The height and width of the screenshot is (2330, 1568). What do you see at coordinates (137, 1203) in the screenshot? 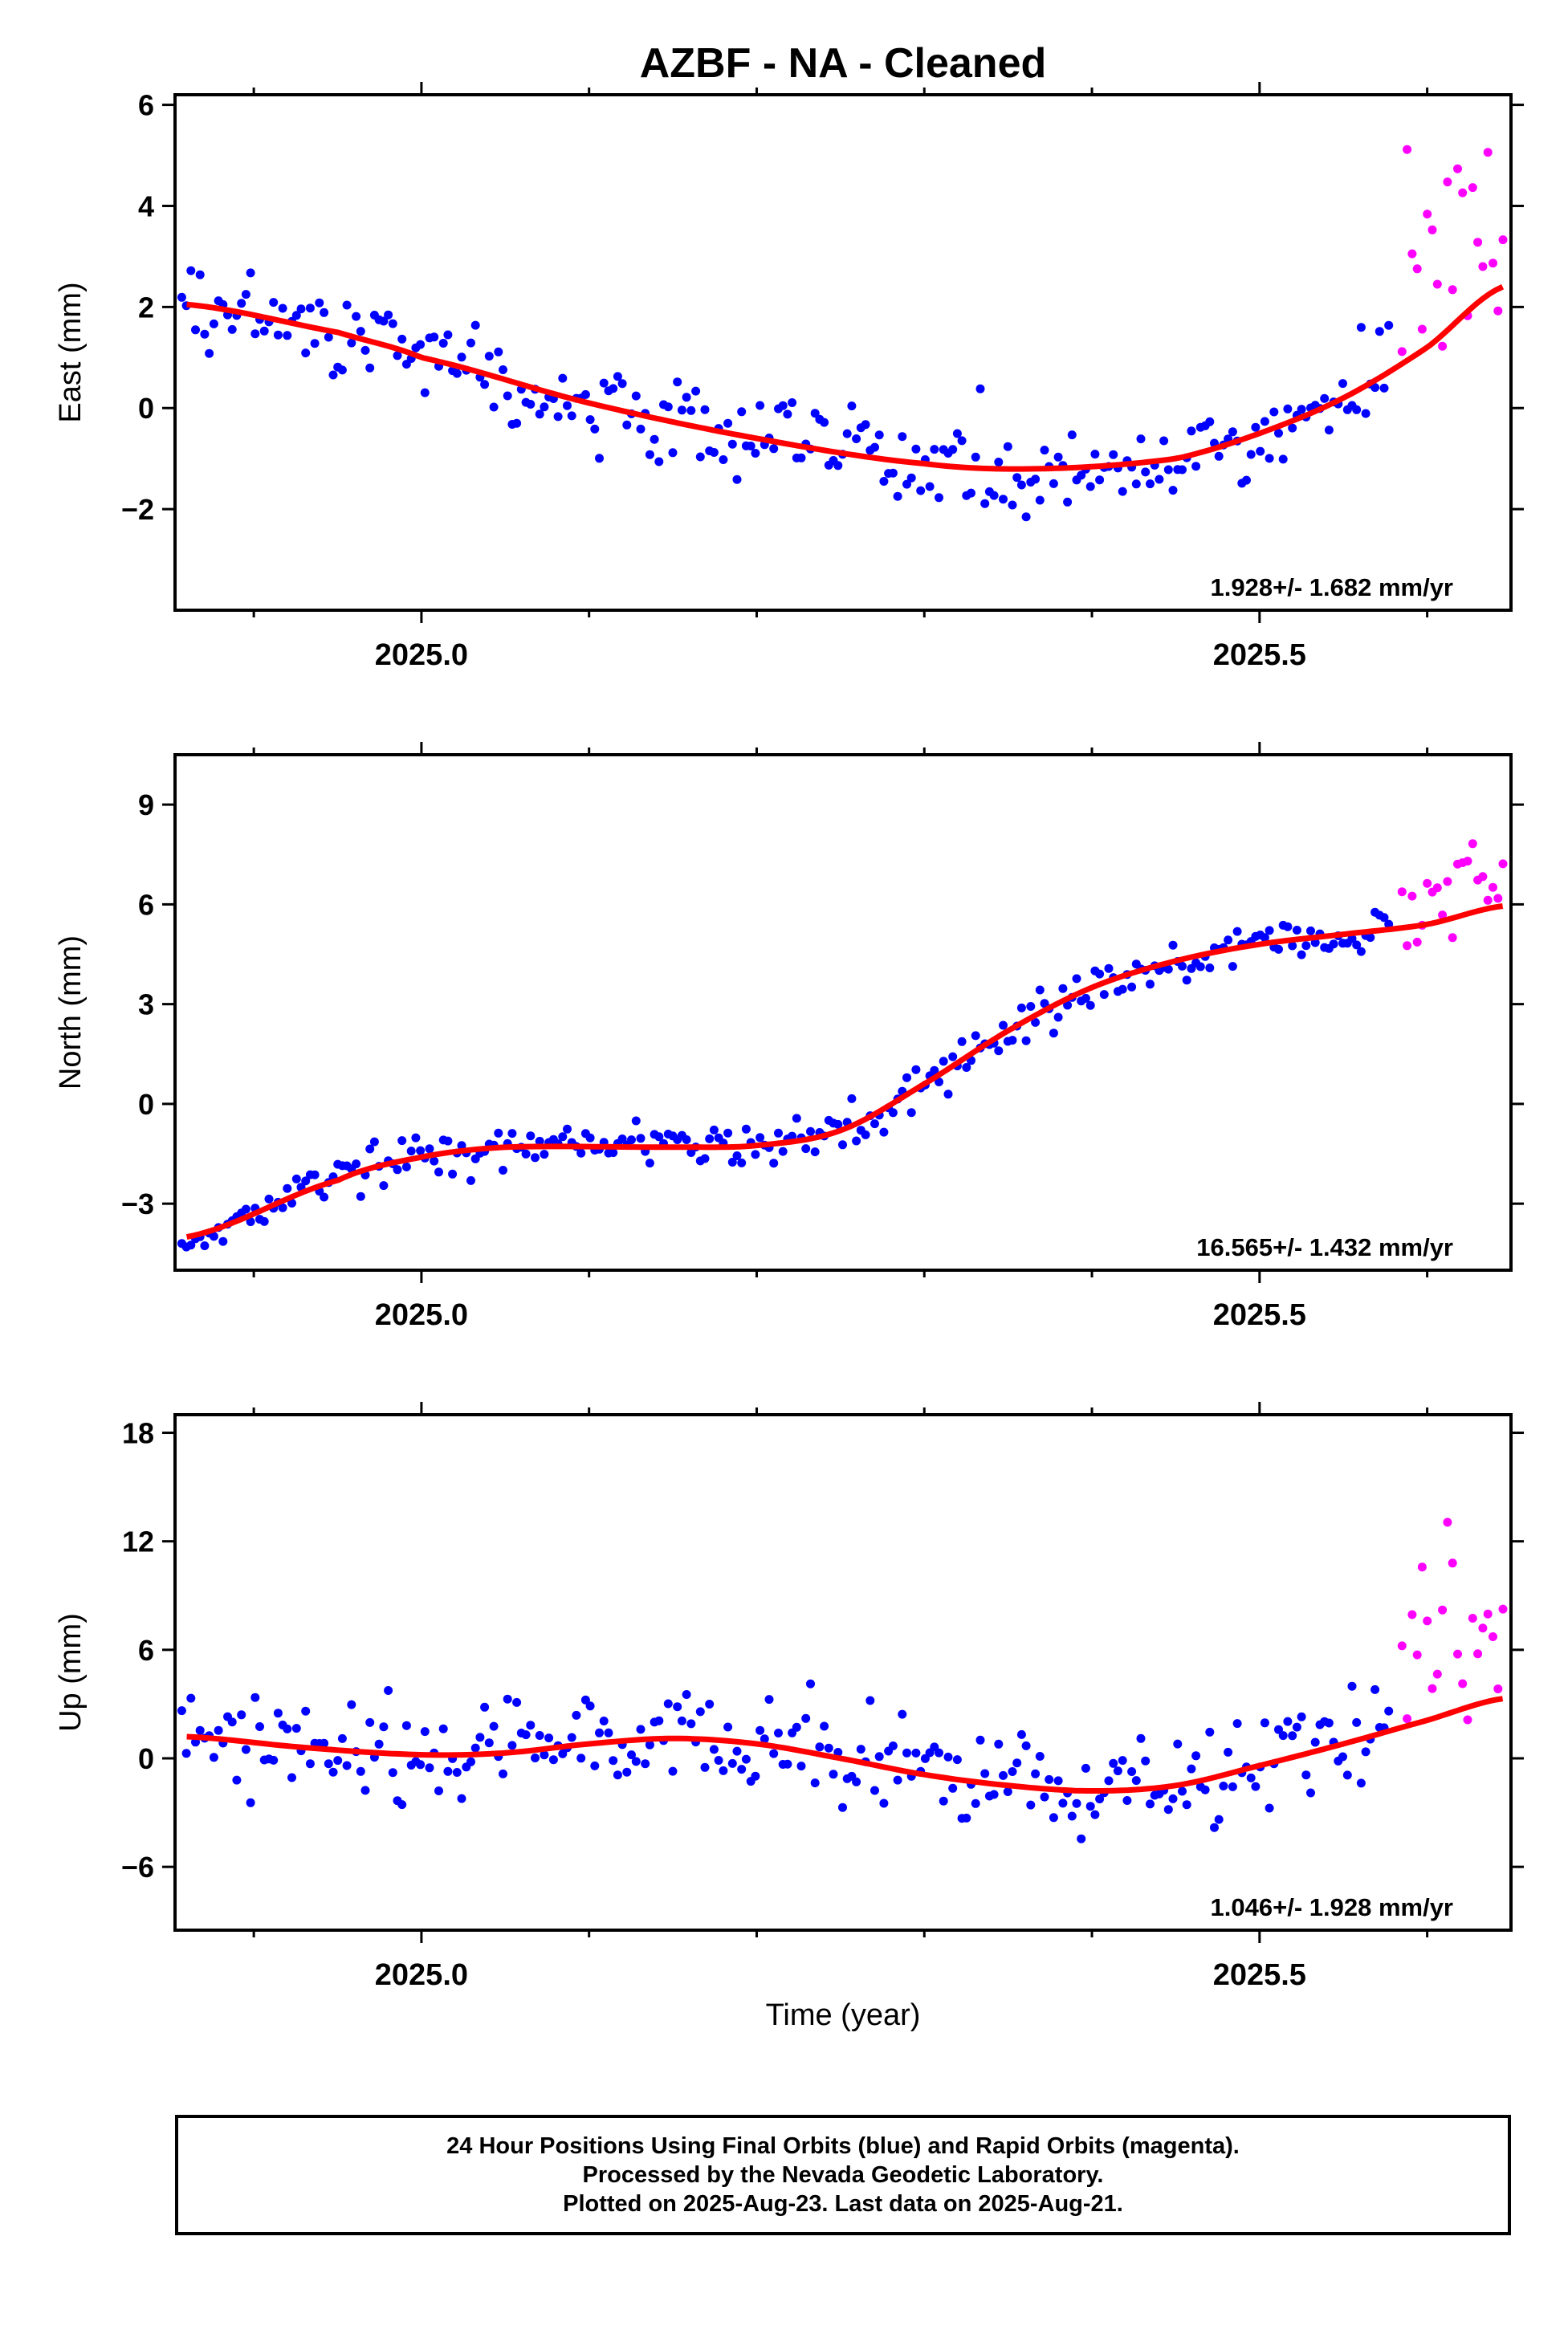
I see `y-tick-label: −3` at bounding box center [137, 1203].